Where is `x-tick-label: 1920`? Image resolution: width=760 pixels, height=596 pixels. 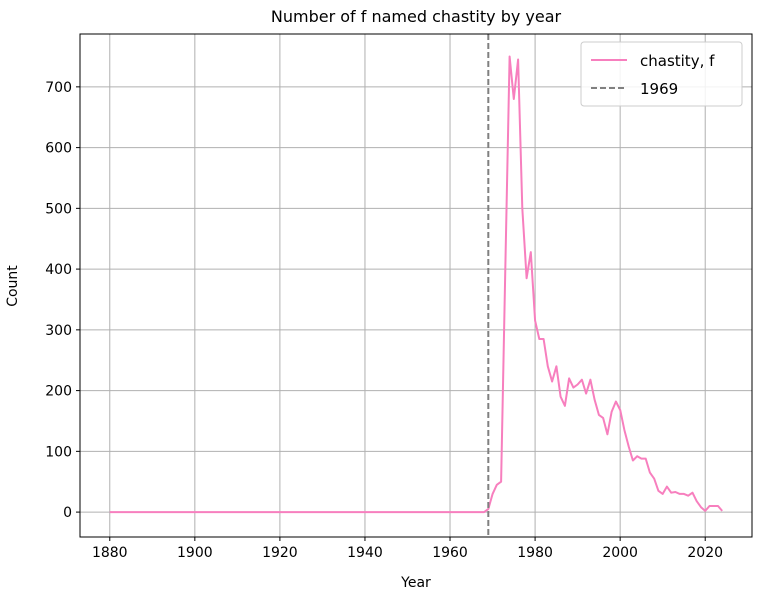 x-tick-label: 1920 is located at coordinates (280, 553).